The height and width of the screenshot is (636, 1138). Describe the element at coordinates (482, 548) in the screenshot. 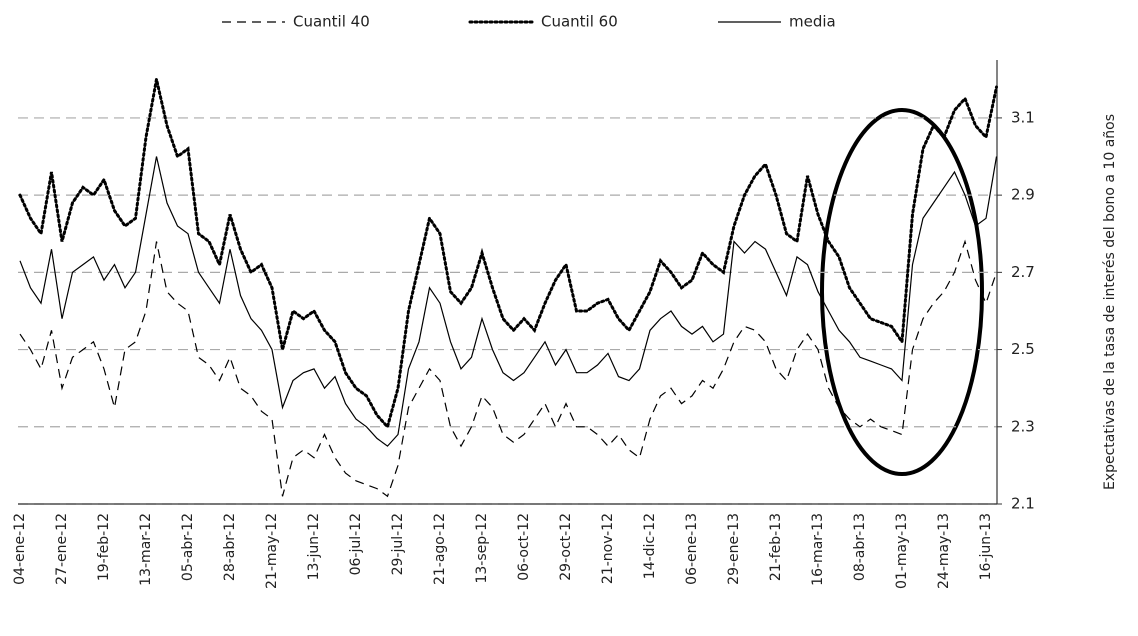

I see `x-tick-label: 13-sep-12` at that location.